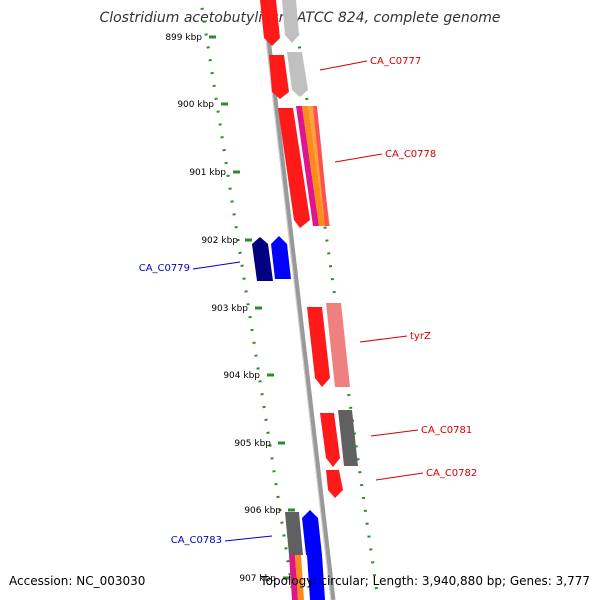  I want to click on gene-feature-ca-c0777, so click(288, 75).